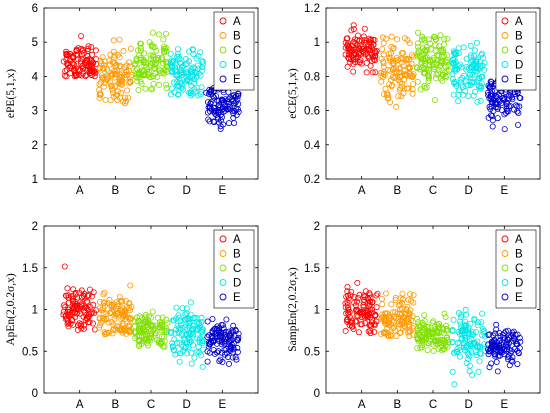 This screenshot has width=550, height=413. I want to click on legend-label-D: D, so click(519, 66).